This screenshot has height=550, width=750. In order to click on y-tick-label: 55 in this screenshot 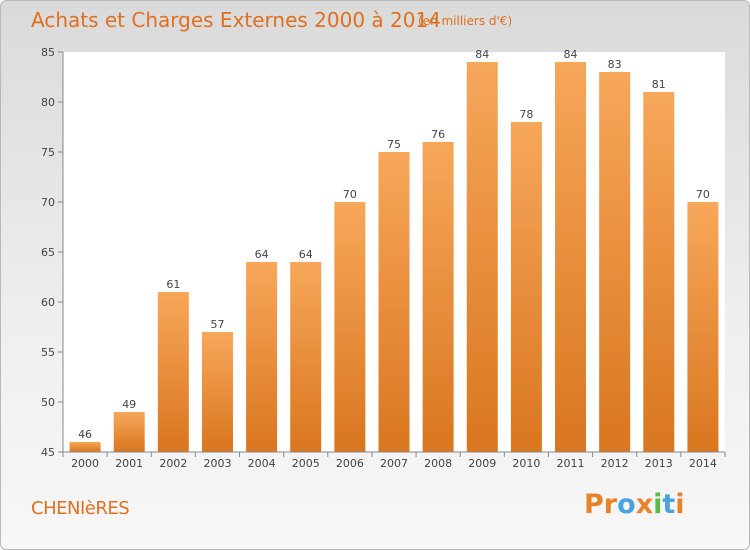, I will do `click(48, 352)`.